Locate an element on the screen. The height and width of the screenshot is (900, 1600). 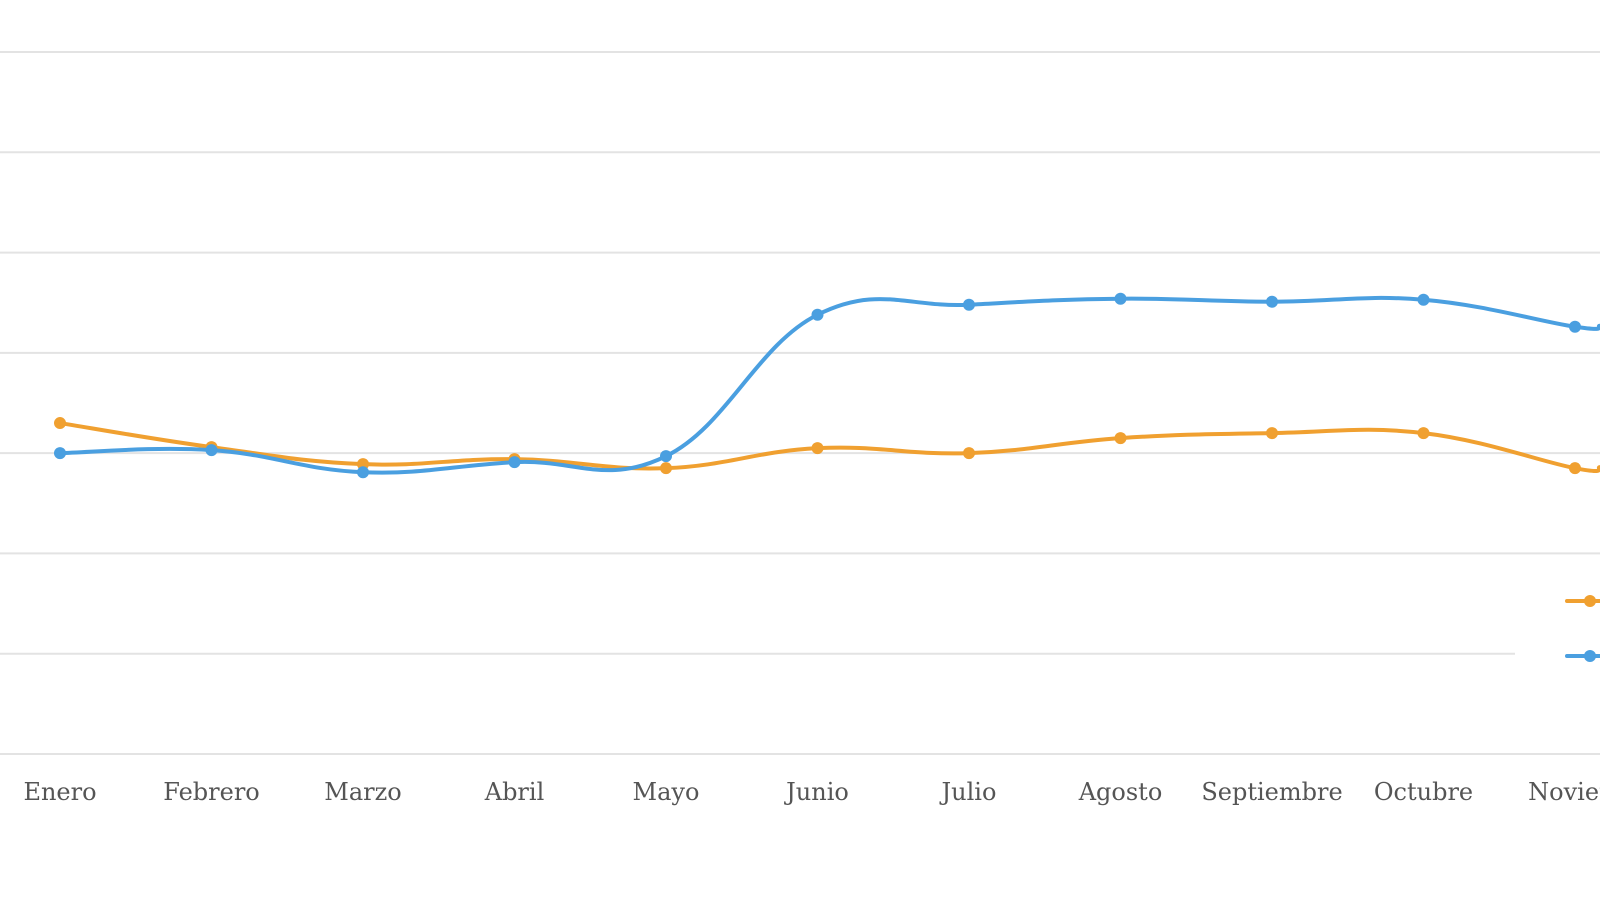
x-tick-label: Julio is located at coordinates (968, 792).